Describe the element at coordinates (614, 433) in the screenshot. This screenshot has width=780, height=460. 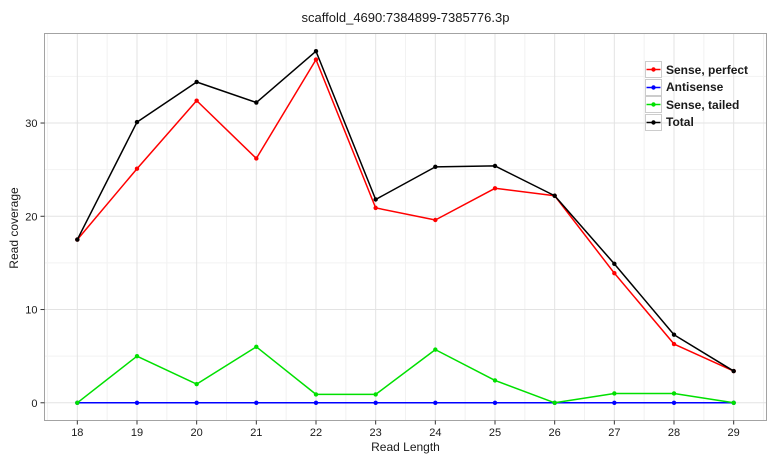
I see `x-tick-label: 27` at that location.